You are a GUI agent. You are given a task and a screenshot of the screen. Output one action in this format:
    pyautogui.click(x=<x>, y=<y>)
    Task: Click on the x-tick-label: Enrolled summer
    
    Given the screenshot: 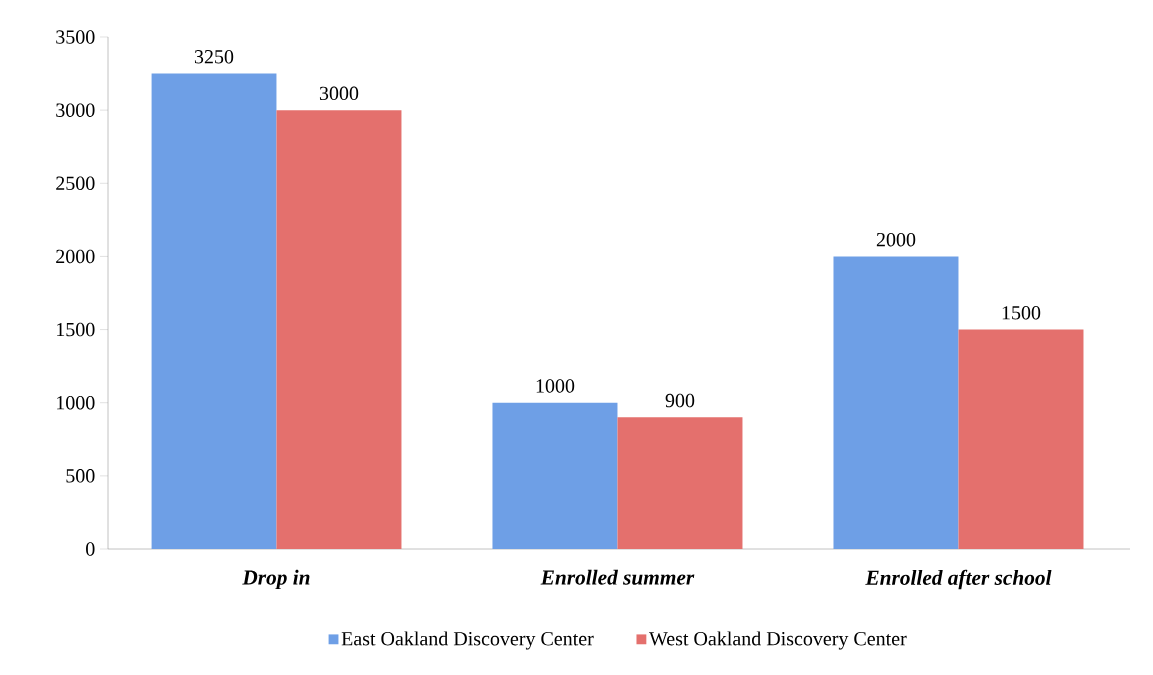 What is the action you would take?
    pyautogui.click(x=617, y=577)
    